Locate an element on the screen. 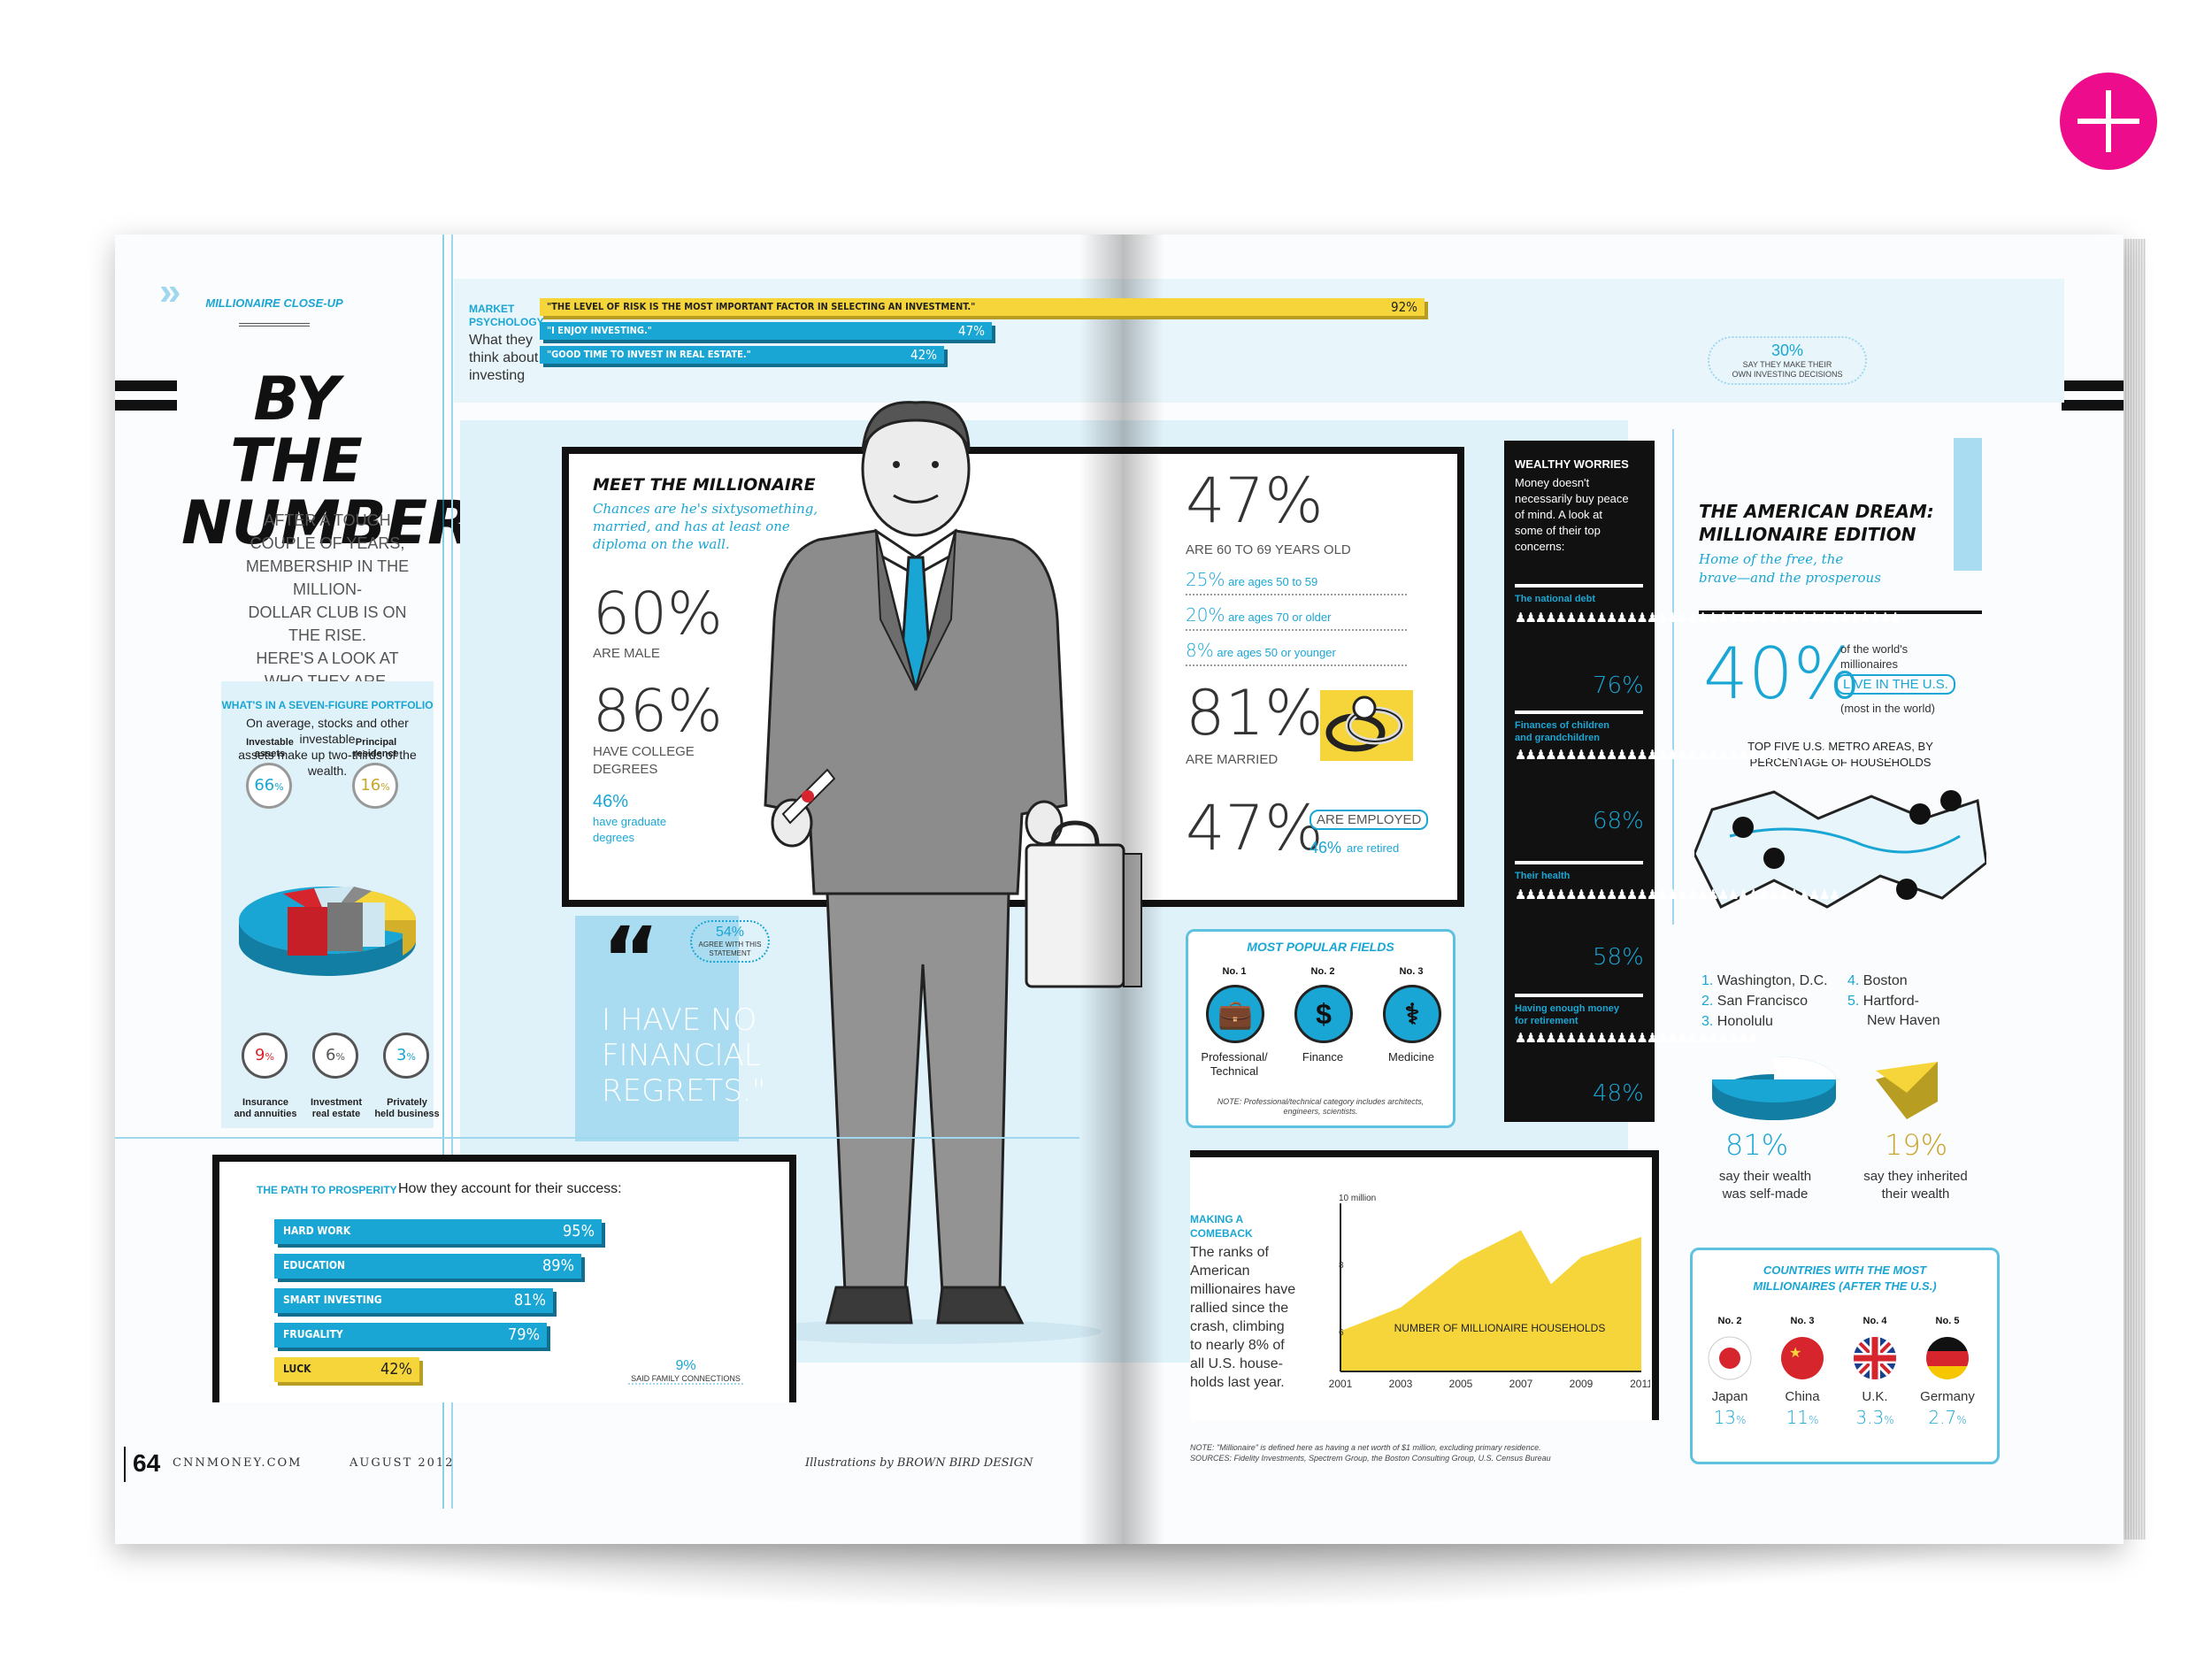 This screenshot has width=2212, height=1659. dream-subtitle-line: Home of the free, the is located at coordinates (1772, 559).